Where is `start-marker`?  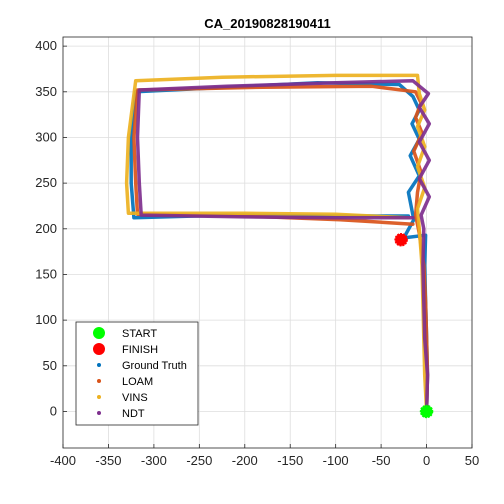 start-marker is located at coordinates (426, 411).